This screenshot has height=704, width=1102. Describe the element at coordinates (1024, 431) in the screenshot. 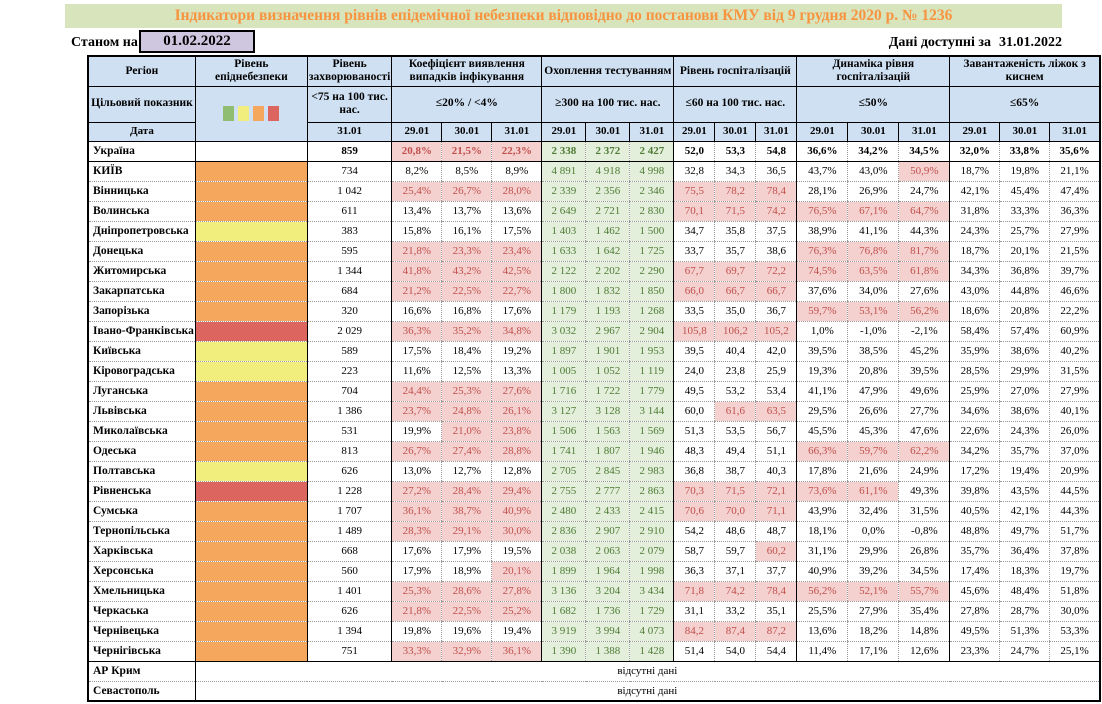

I see `beds-value: 24,3%` at that location.